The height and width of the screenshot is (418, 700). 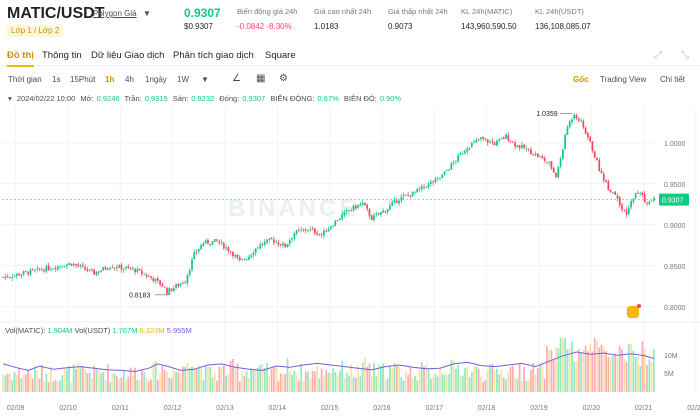 What do you see at coordinates (156, 79) in the screenshot?
I see `interval-1d: 1ngày` at bounding box center [156, 79].